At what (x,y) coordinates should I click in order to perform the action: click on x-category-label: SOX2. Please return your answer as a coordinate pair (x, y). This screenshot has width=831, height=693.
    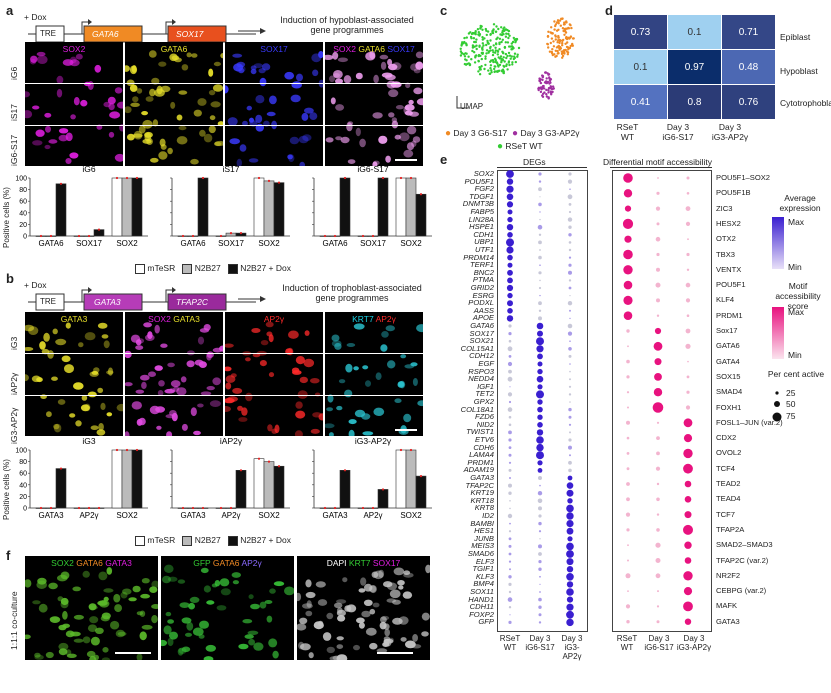
    Looking at the image, I should click on (269, 243).